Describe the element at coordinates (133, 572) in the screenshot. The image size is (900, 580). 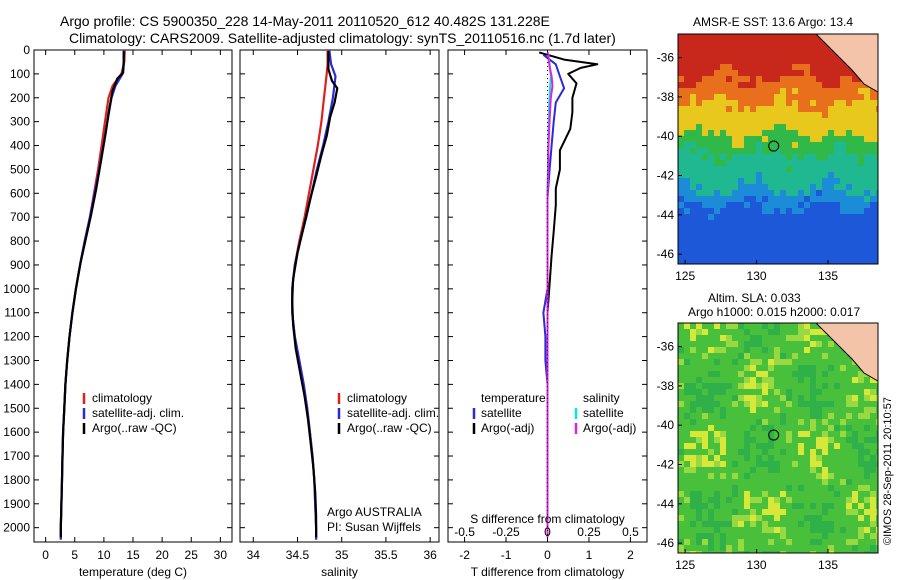
I see `x-axis-label: temperature (deg C)` at that location.